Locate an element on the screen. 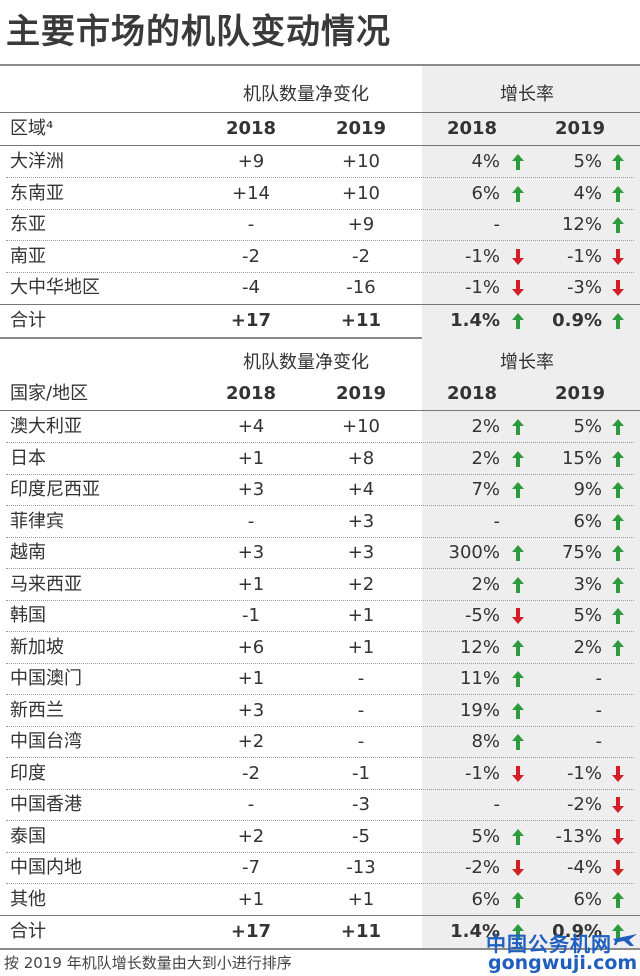  net-change-2018: -1 is located at coordinates (251, 615).